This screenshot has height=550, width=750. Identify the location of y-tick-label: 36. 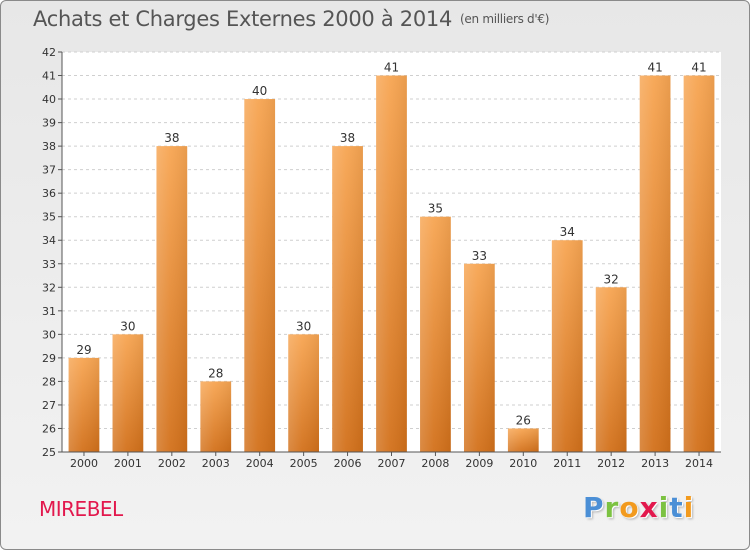
(49, 193).